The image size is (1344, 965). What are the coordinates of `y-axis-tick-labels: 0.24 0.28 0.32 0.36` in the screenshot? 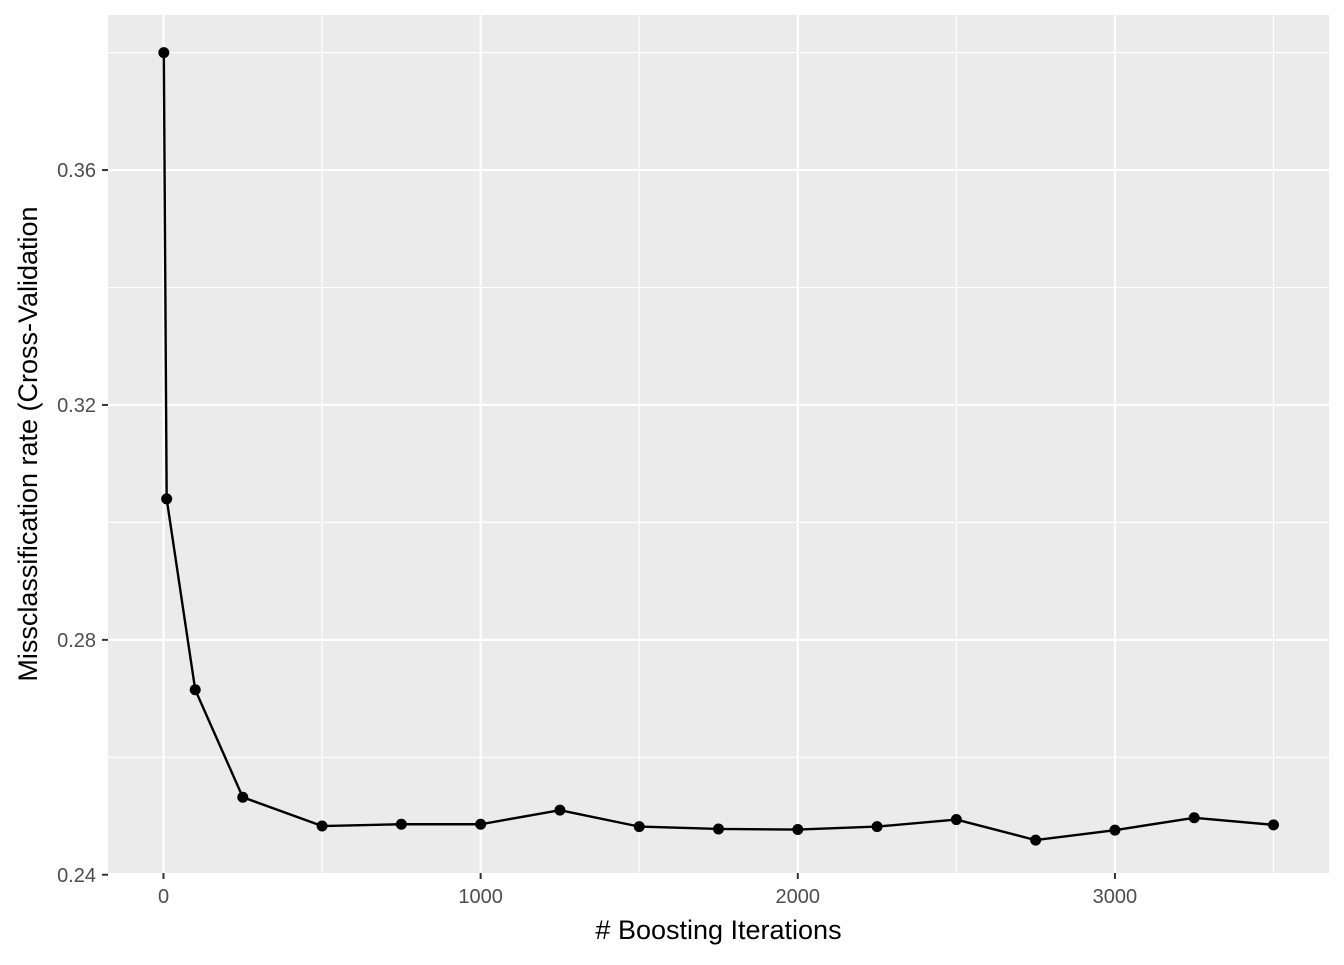 It's located at (76, 523).